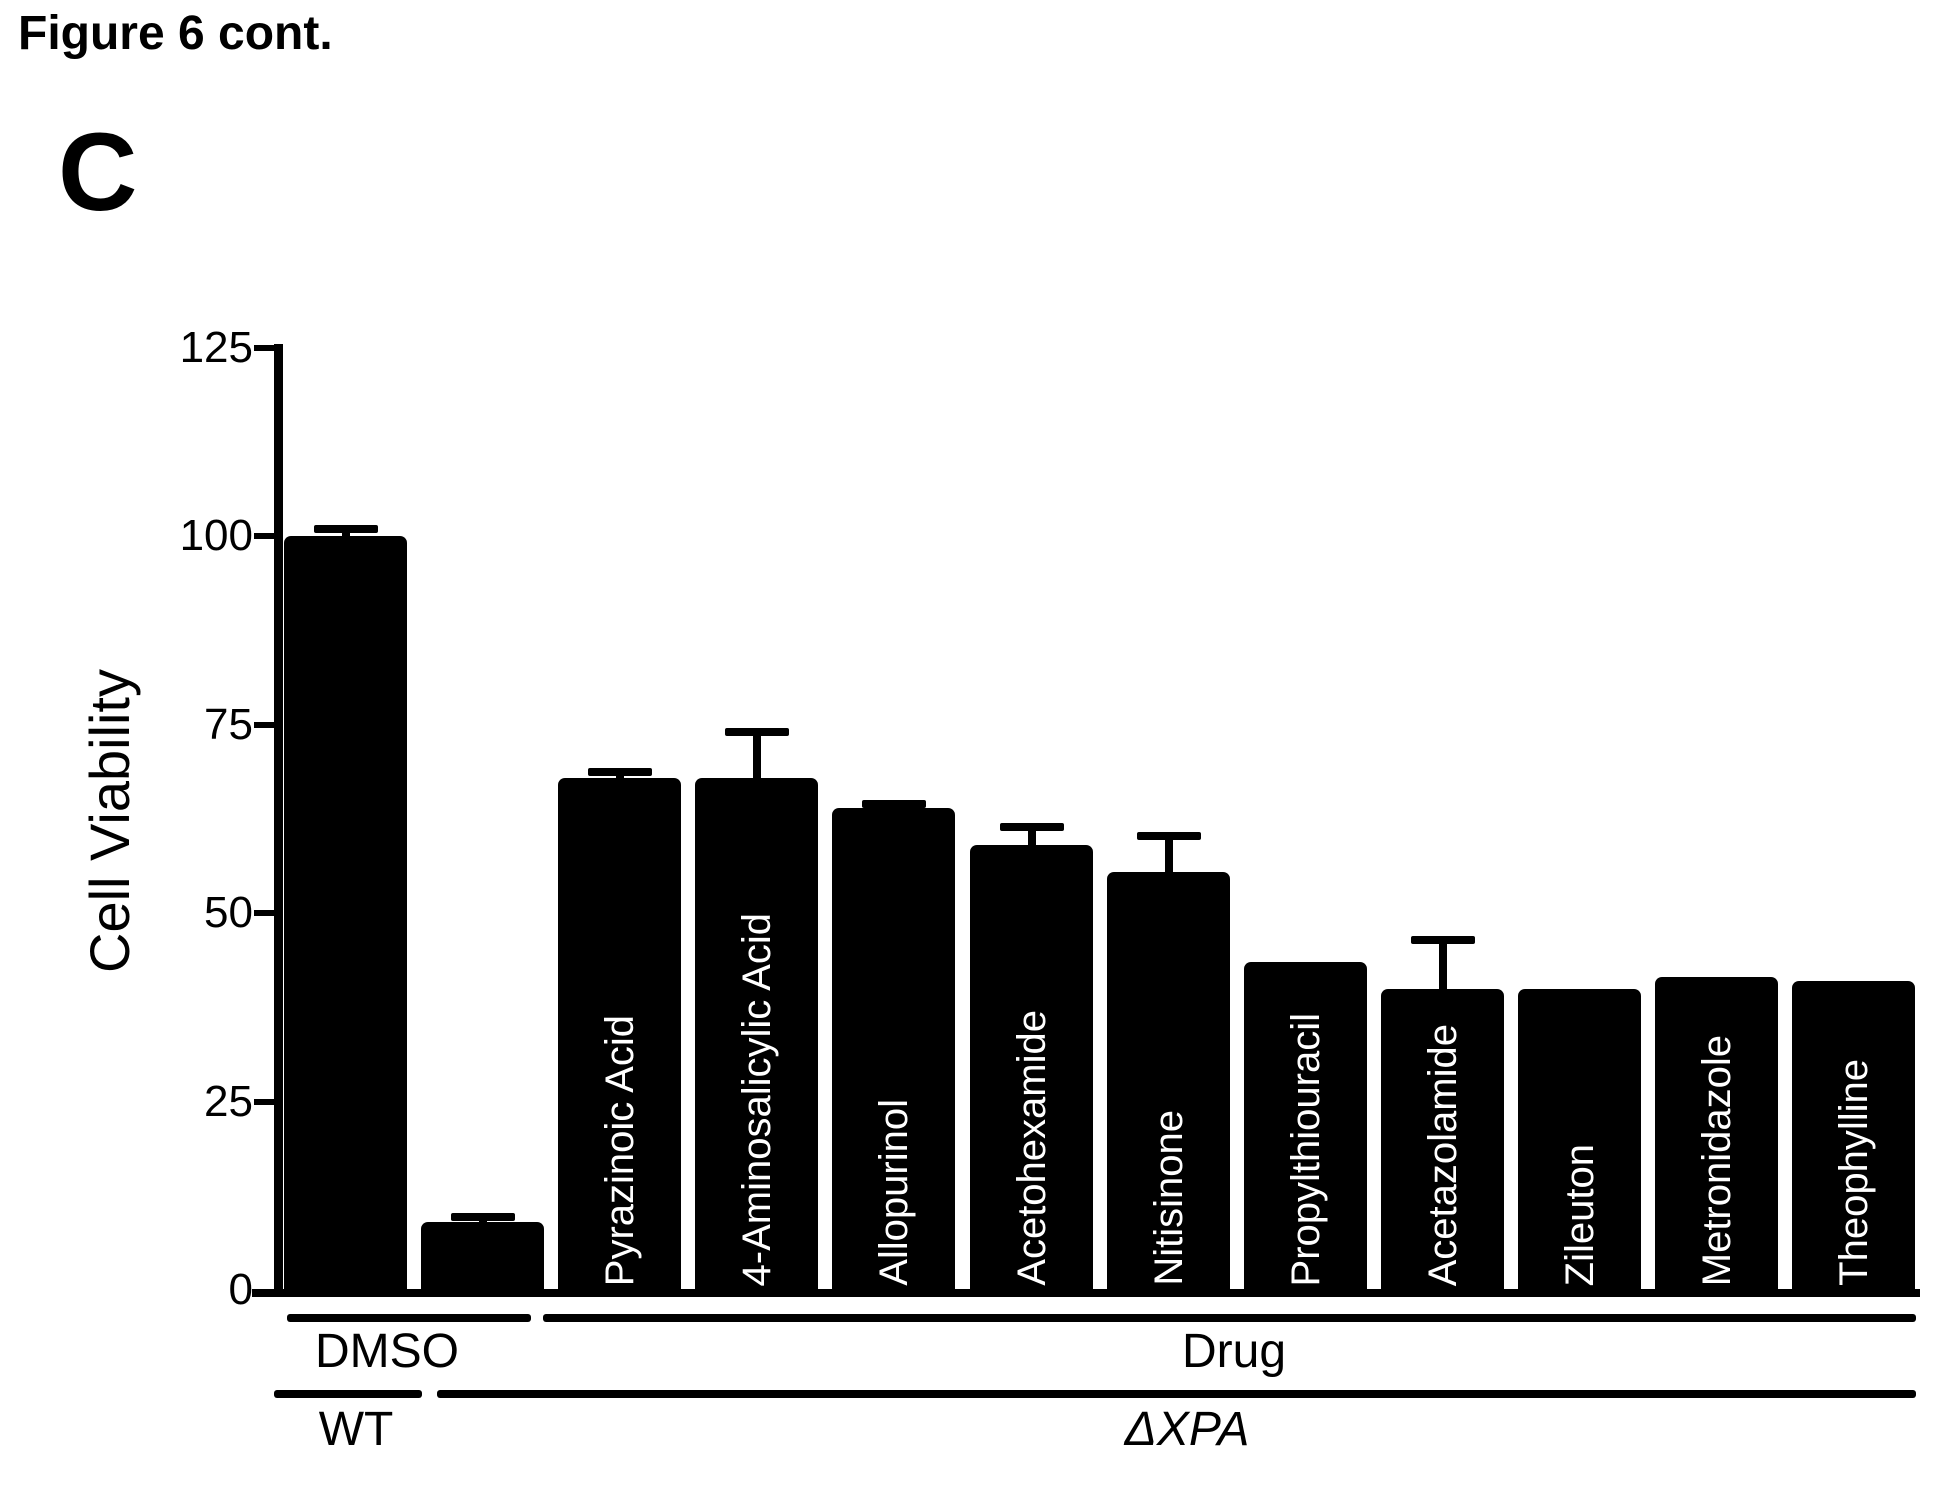 This screenshot has height=1486, width=1933. Describe the element at coordinates (1579, 1214) in the screenshot. I see `bar-label: Zileuton` at that location.